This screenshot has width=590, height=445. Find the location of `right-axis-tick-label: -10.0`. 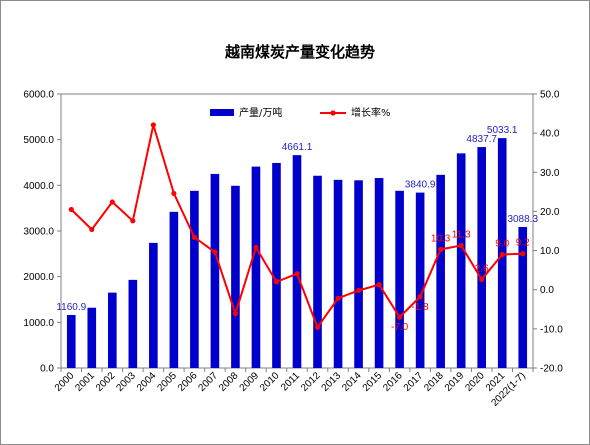

right-axis-tick-label: -10.0 is located at coordinates (551, 329).